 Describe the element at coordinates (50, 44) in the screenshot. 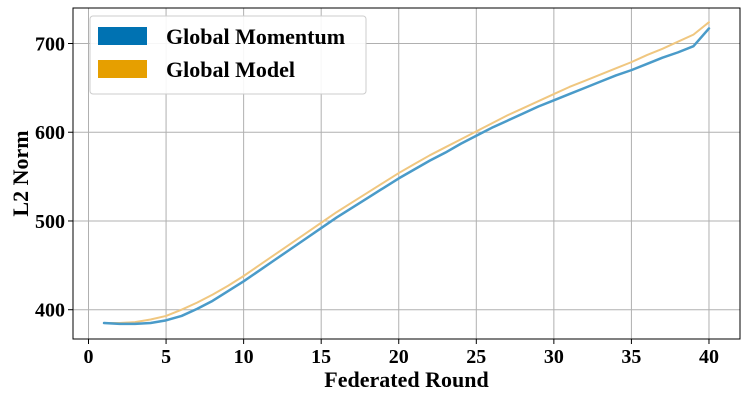

I see `y-tick-label: 700` at that location.